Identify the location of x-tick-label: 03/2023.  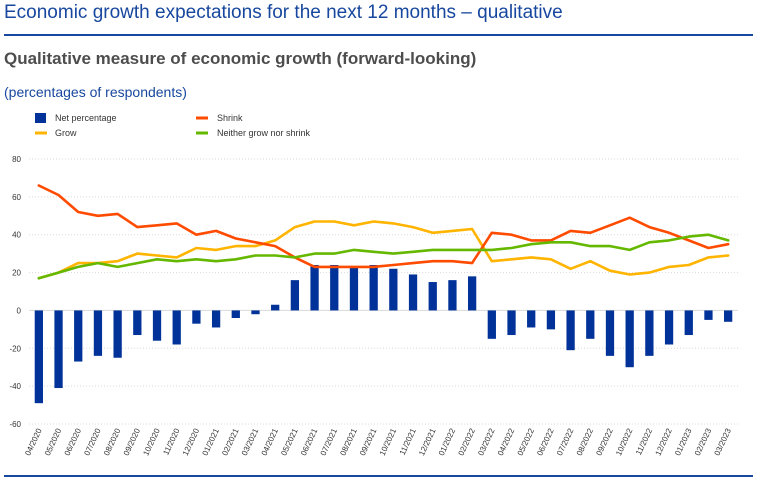
(723, 442).